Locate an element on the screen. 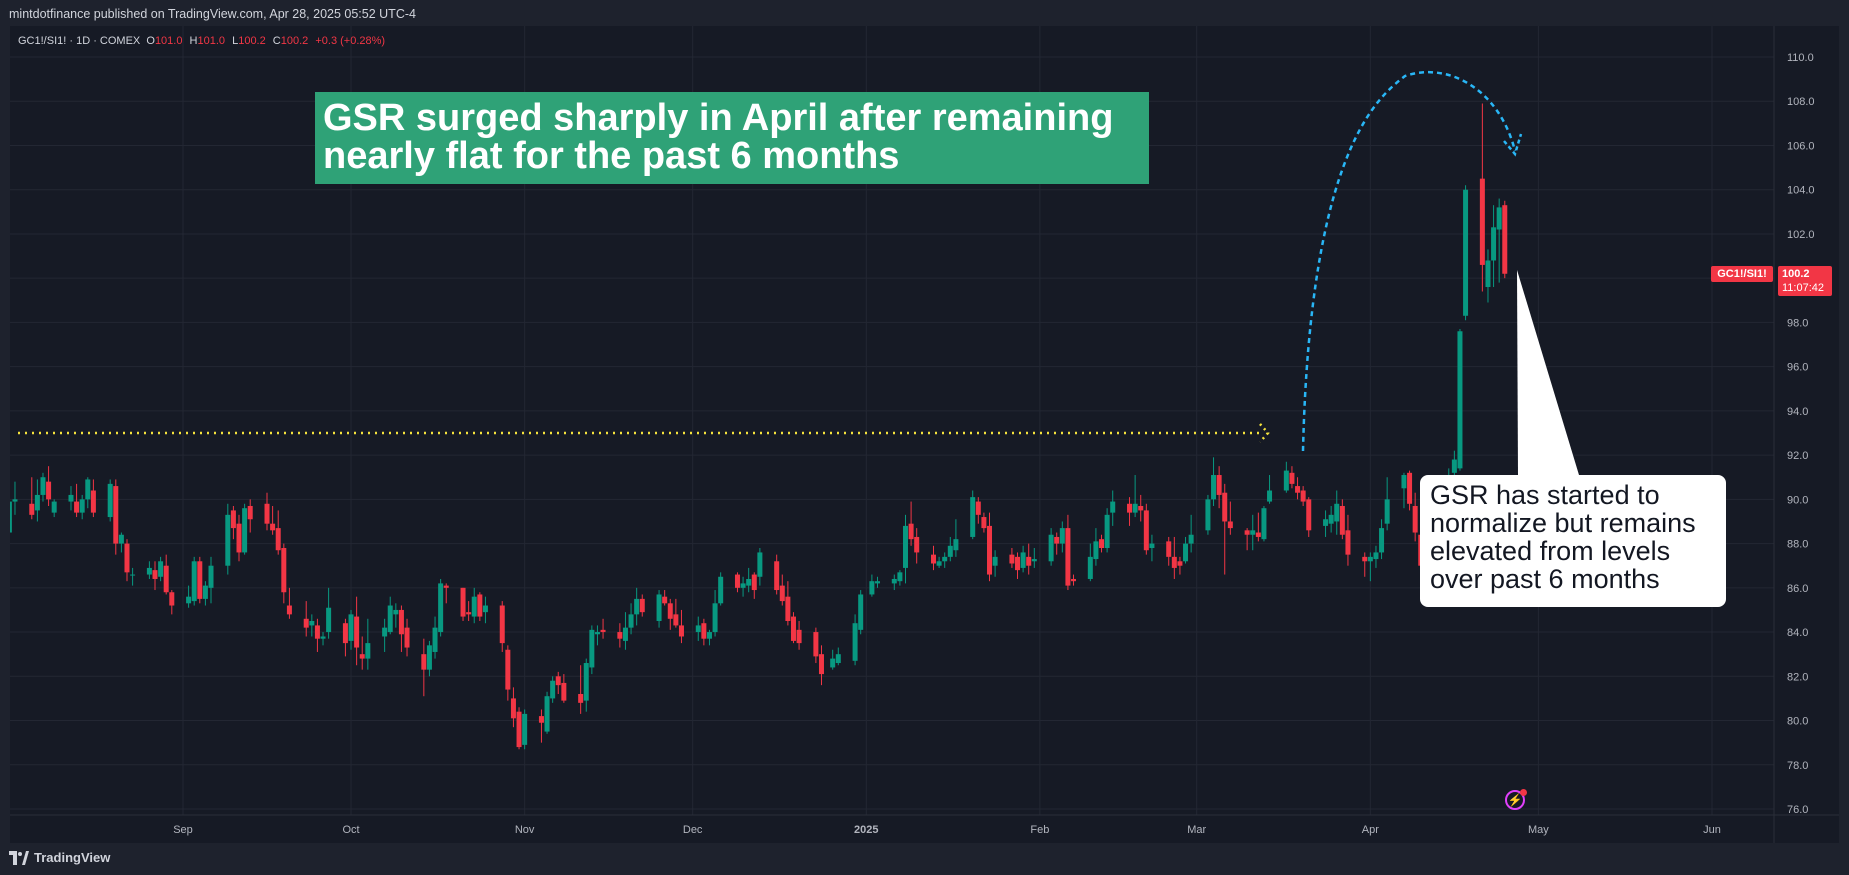 The width and height of the screenshot is (1849, 875). tradingview-logo: TradingView is located at coordinates (59, 857).